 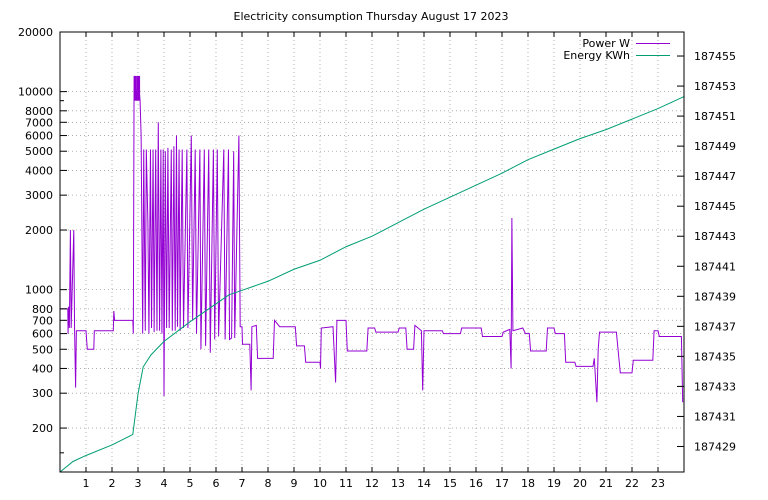 What do you see at coordinates (715, 56) in the screenshot?
I see `y-right-tick-label: 187455` at bounding box center [715, 56].